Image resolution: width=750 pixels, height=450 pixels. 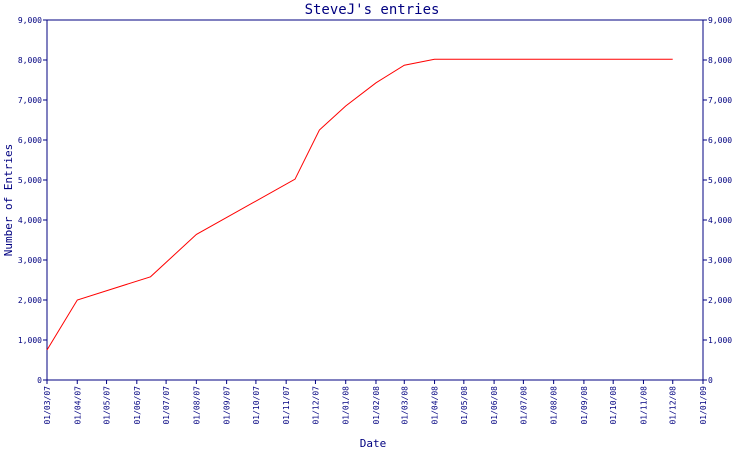 I want to click on x-tick-label: 01/08/07, so click(x=196, y=405).